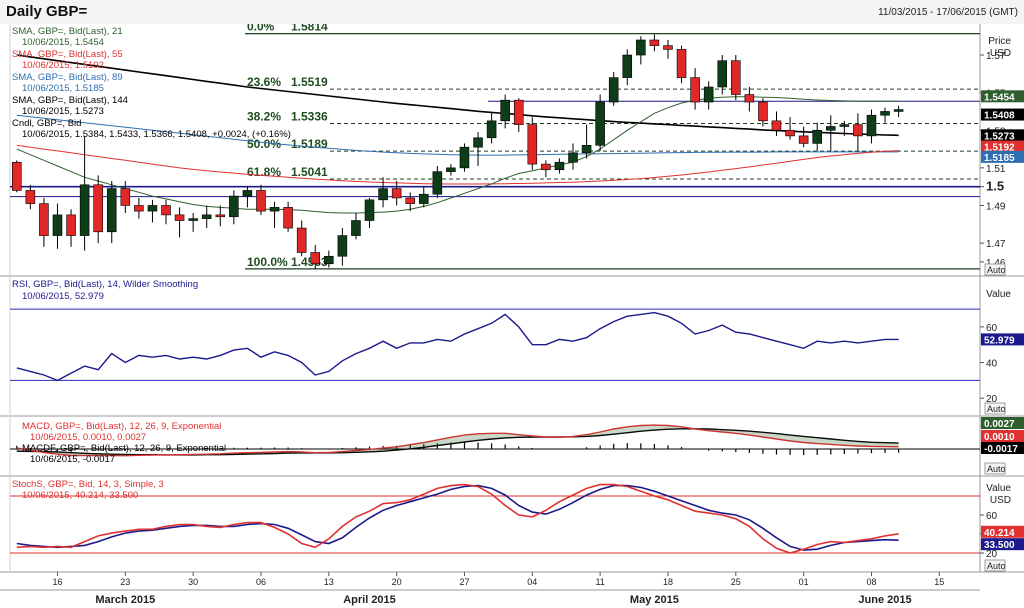 Image resolution: width=1024 pixels, height=608 pixels. What do you see at coordinates (599, 582) in the screenshot?
I see `x-tick-label: 11` at bounding box center [599, 582].